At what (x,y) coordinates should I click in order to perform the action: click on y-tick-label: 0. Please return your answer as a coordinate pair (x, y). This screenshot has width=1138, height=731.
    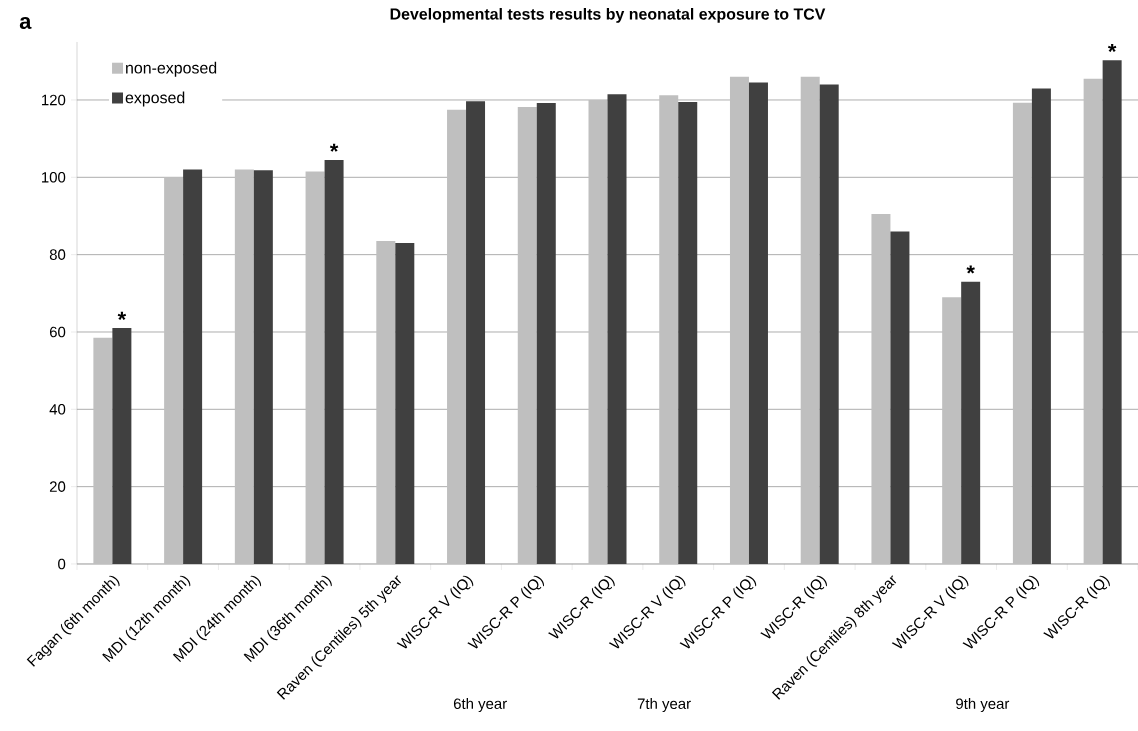
    Looking at the image, I should click on (62, 564).